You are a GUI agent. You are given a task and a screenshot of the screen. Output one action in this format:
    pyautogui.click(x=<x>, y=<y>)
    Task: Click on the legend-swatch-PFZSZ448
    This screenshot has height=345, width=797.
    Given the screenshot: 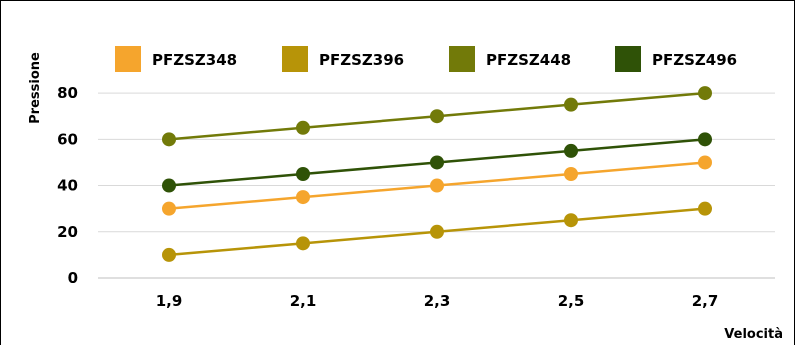 What is the action you would take?
    pyautogui.click(x=462, y=59)
    